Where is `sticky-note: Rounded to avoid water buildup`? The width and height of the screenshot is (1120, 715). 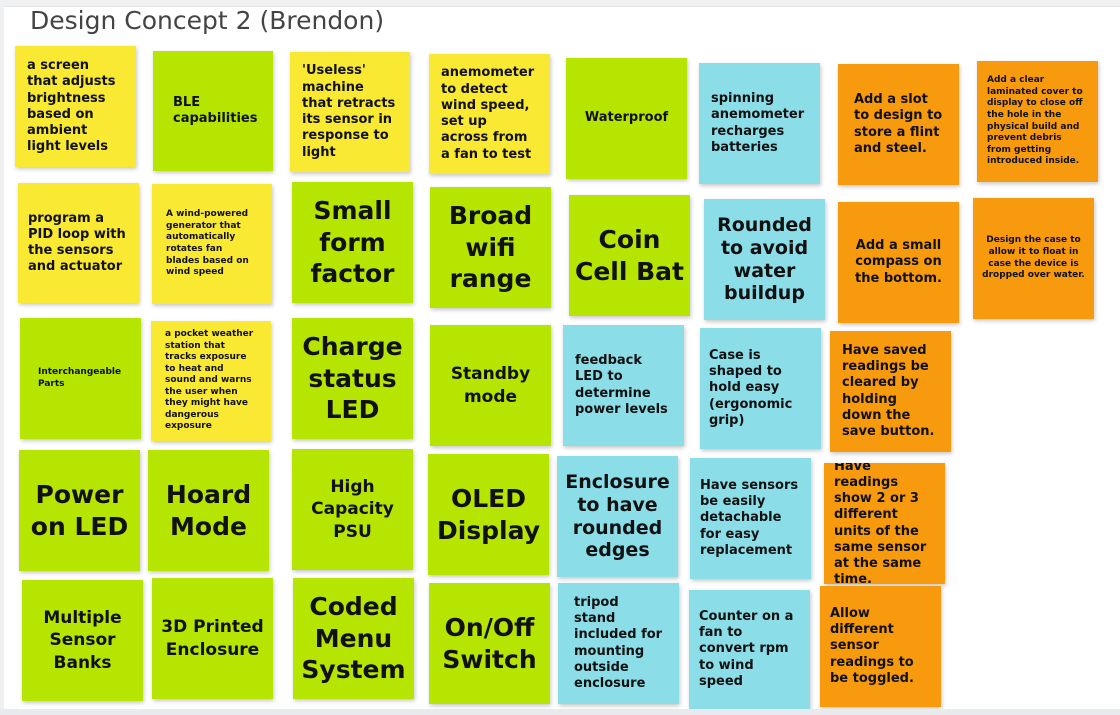 sticky-note: Rounded to avoid water buildup is located at coordinates (764, 259).